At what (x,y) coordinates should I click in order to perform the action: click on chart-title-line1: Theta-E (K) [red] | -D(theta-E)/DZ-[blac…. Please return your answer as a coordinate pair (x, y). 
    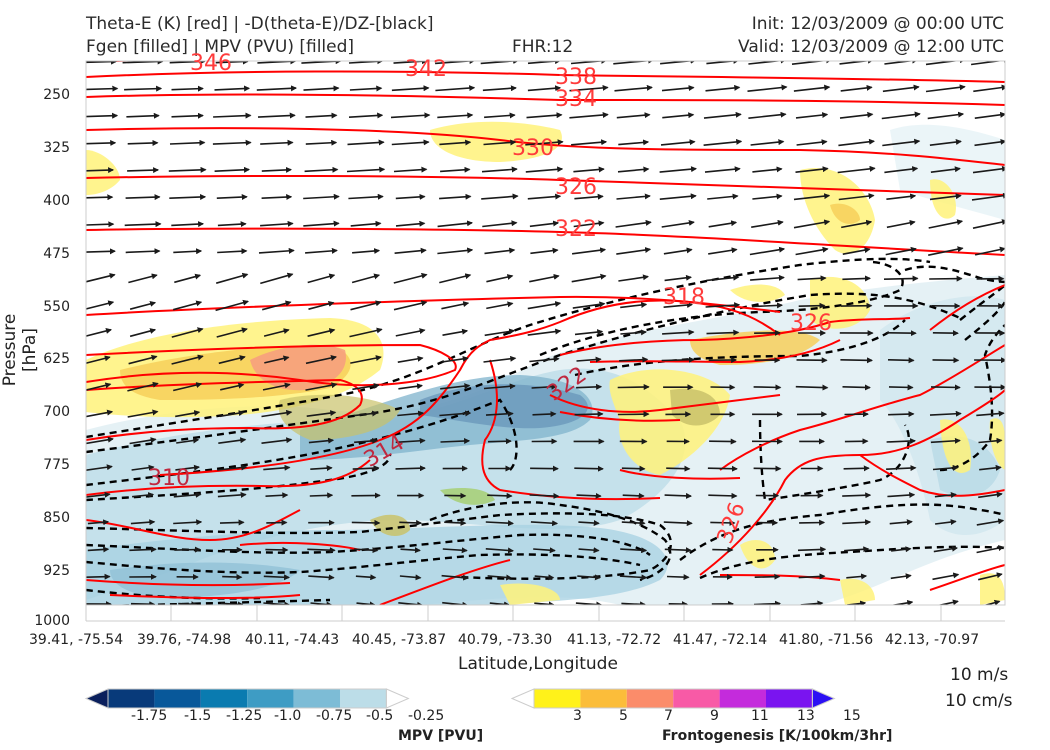
    Looking at the image, I should click on (260, 24).